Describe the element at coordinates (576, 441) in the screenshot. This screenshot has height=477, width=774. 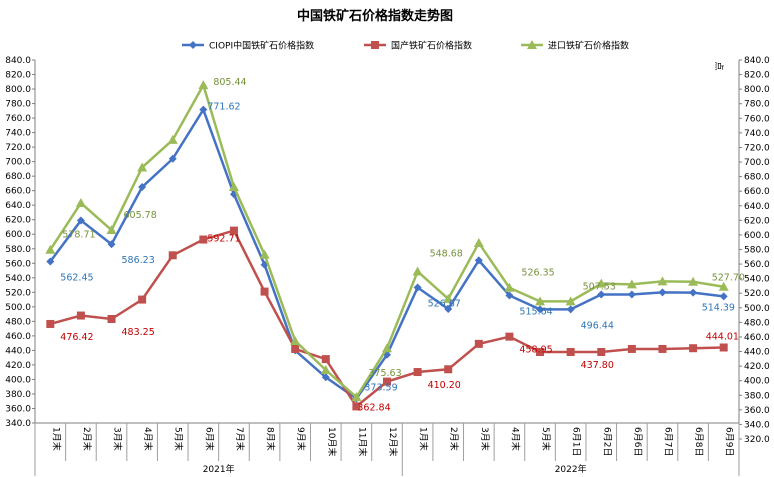
I see `x-tick-label: 6月1日` at that location.